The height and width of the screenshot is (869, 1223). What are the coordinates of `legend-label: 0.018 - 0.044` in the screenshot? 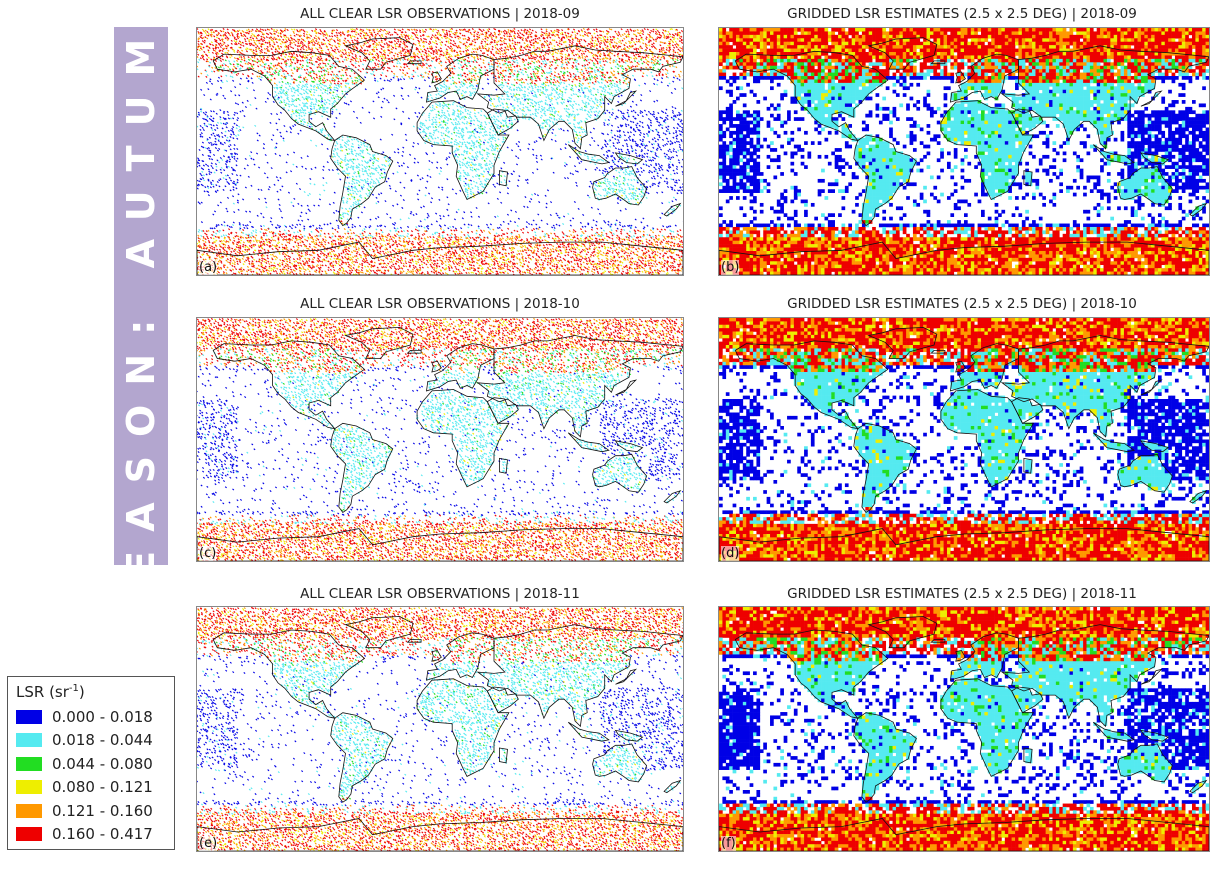 It's located at (102, 740).